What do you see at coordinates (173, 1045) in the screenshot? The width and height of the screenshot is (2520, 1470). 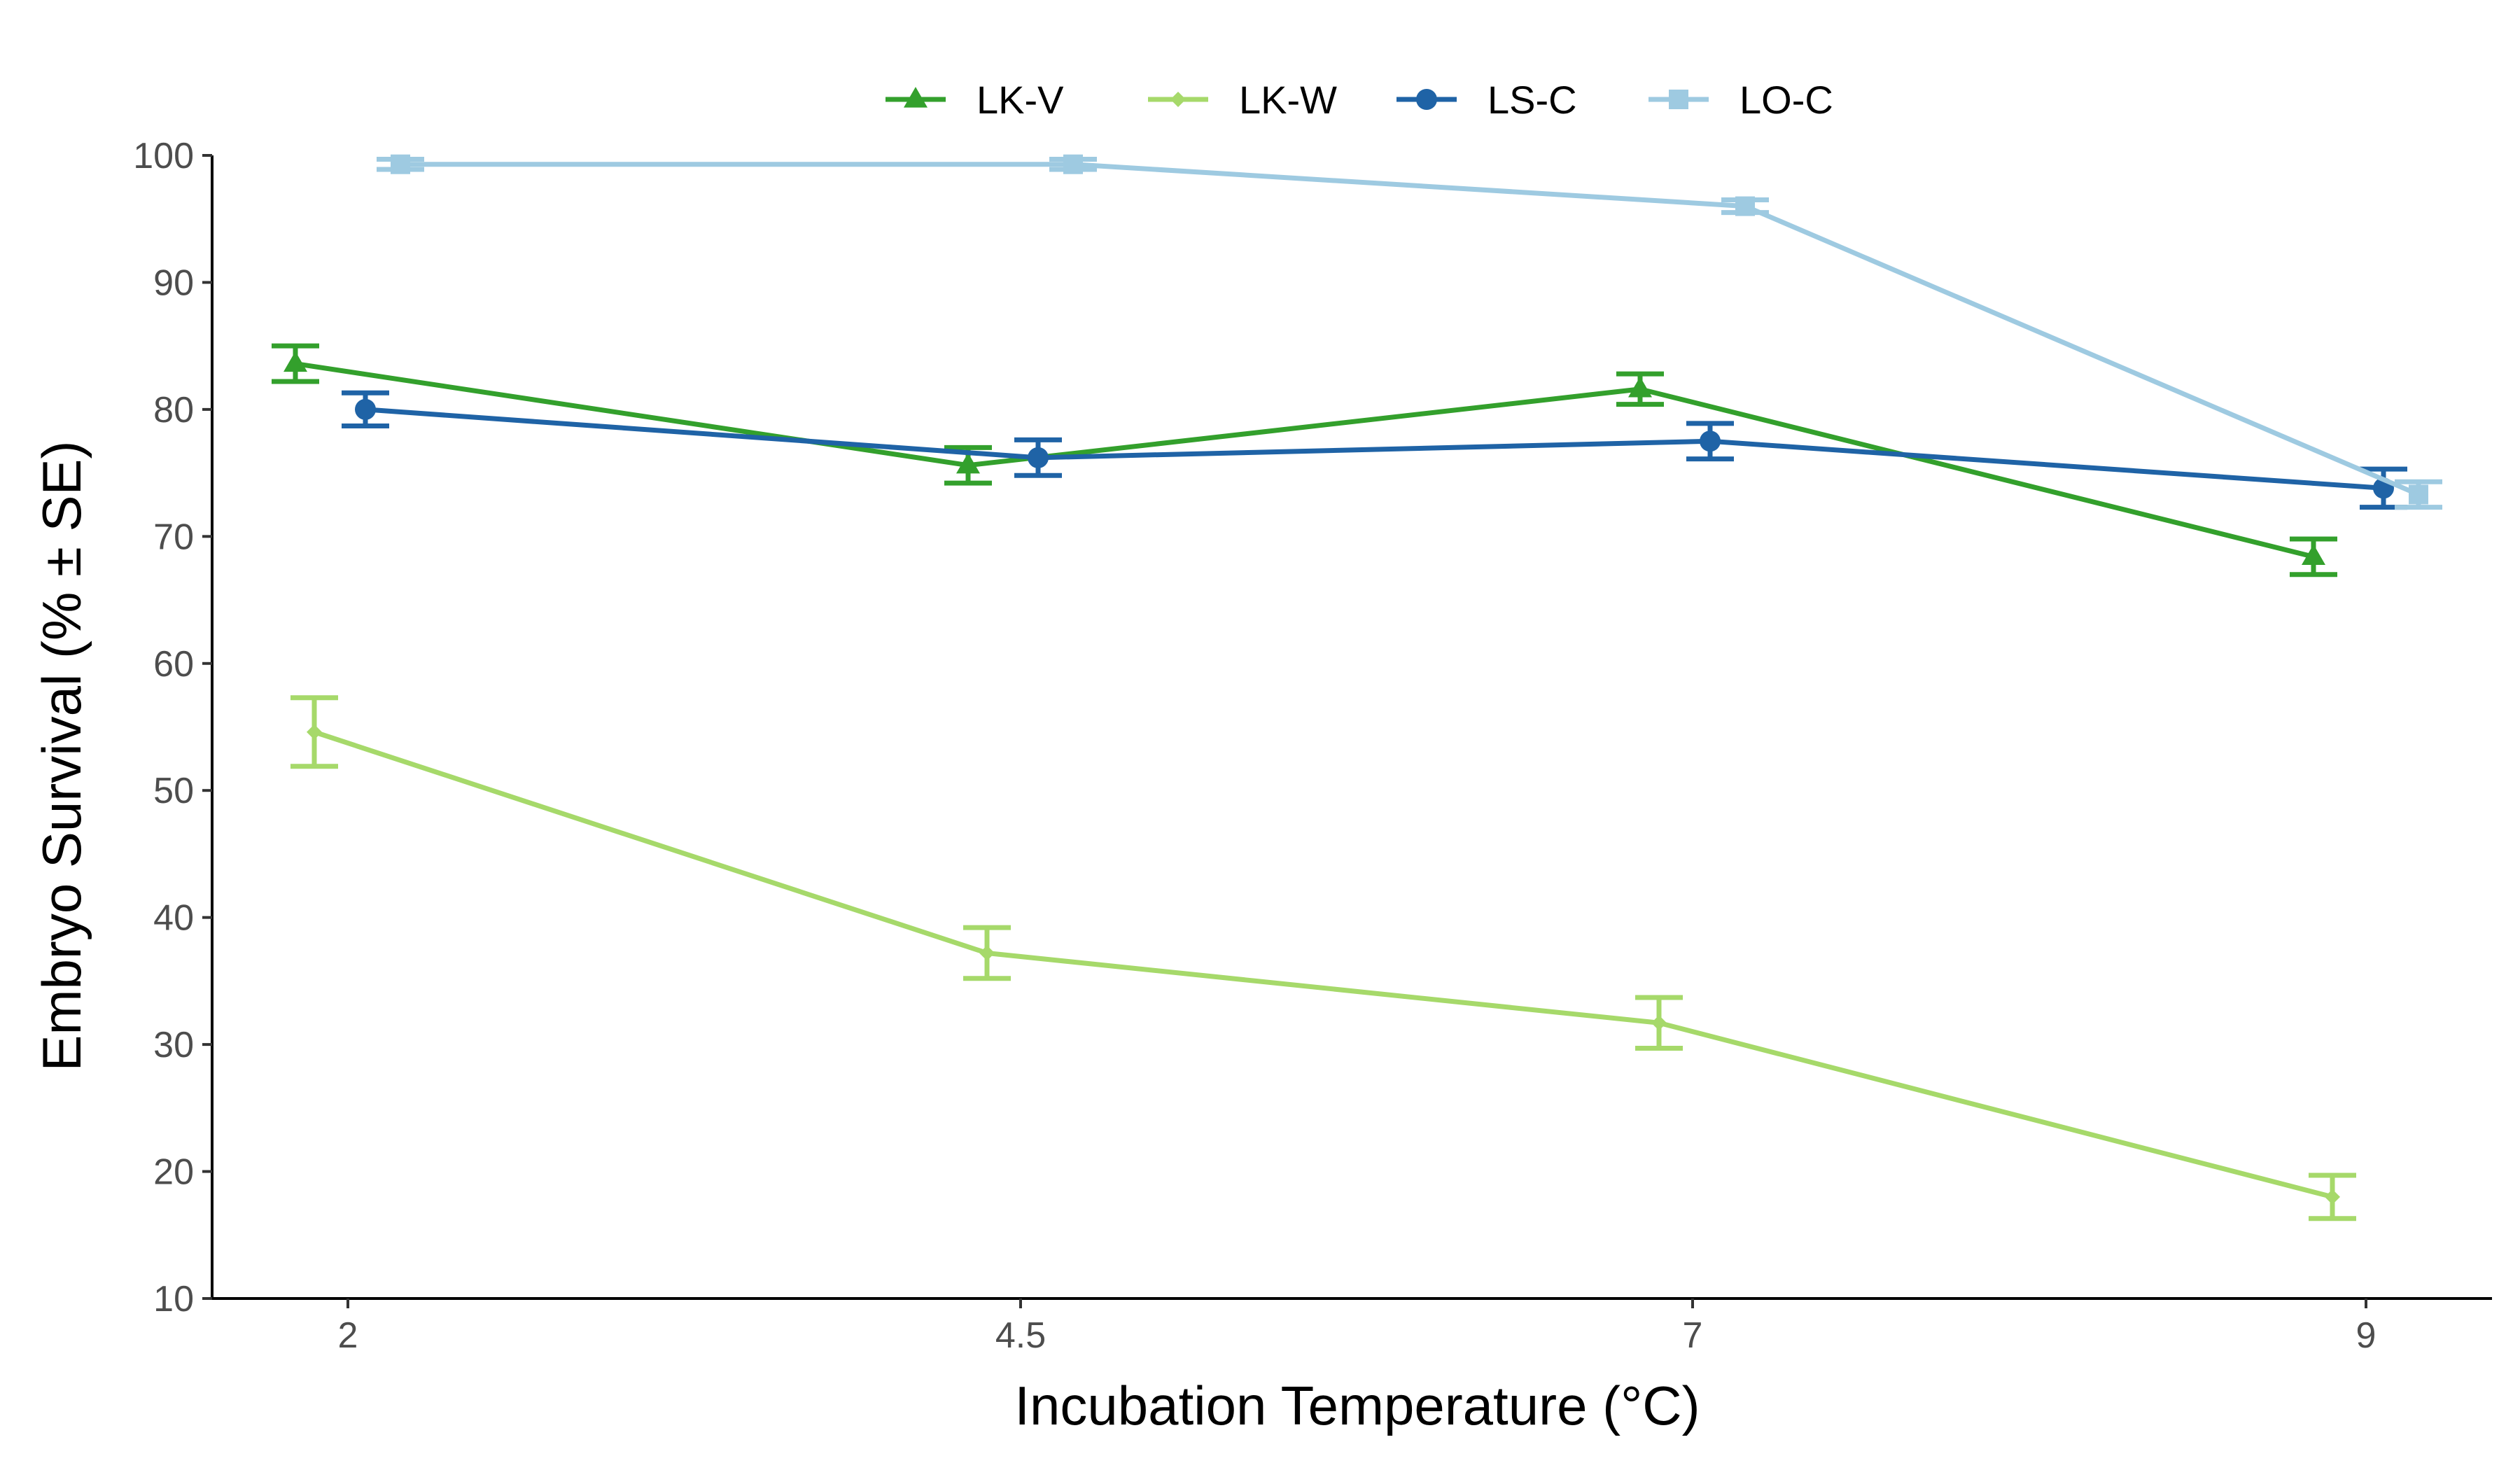 I see `y-tick-label: 30` at bounding box center [173, 1045].